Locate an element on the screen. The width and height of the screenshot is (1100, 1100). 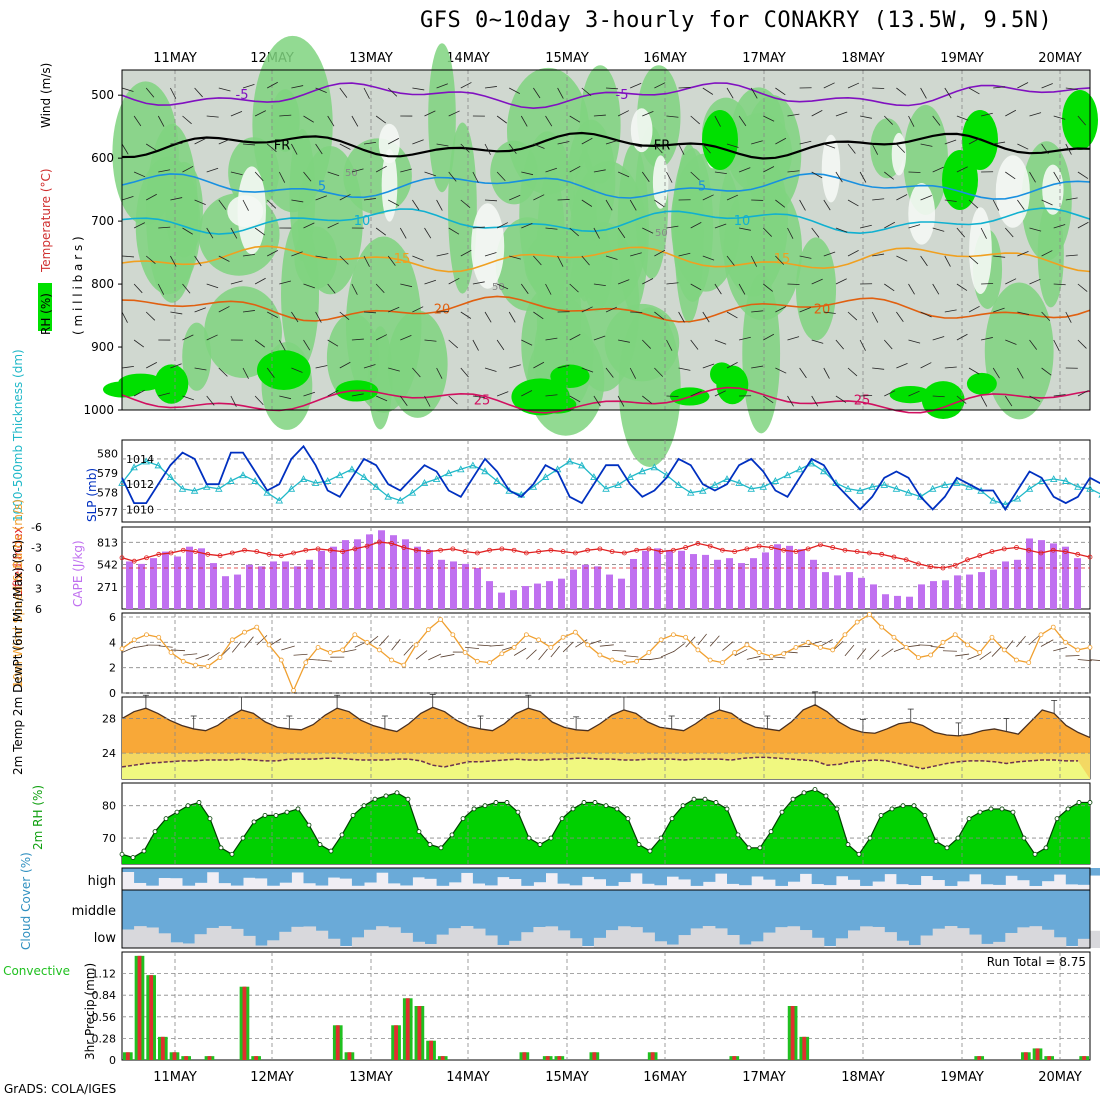
isotherm--5 is located at coordinates (606, 96).